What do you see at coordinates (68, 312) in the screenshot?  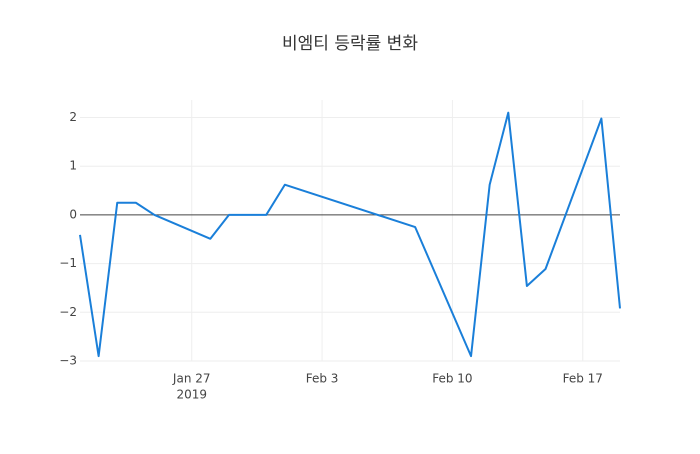 I see `y-tick-label: −2` at bounding box center [68, 312].